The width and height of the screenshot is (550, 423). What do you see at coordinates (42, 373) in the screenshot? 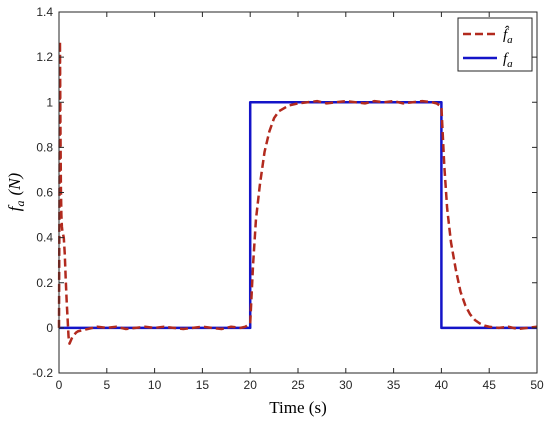
I see `y-tick-label: -0.2` at bounding box center [42, 373].